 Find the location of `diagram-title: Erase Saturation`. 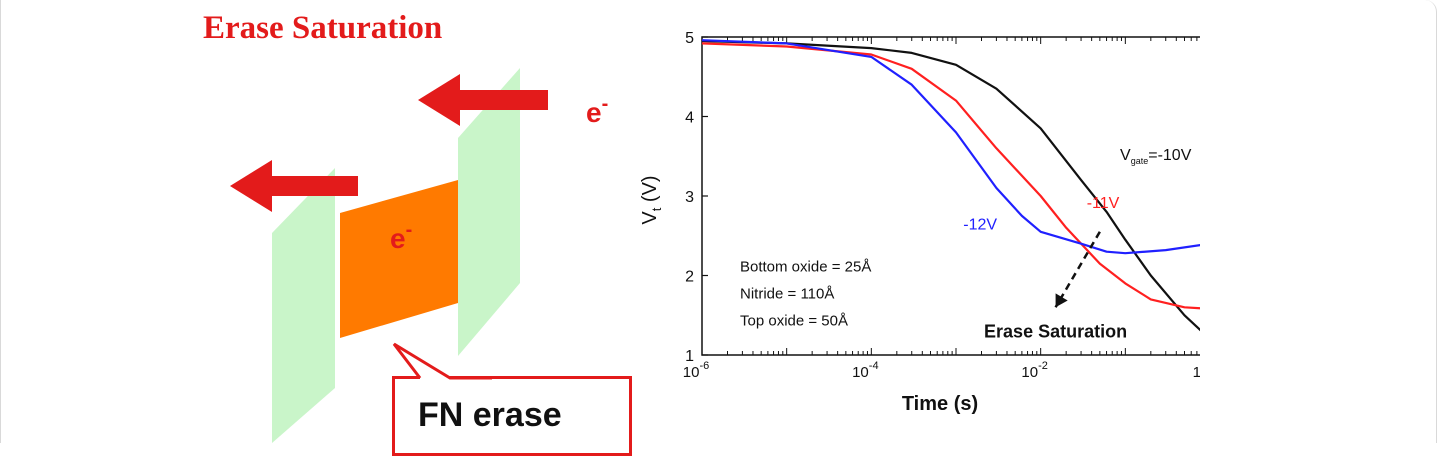

diagram-title: Erase Saturation is located at coordinates (323, 28).